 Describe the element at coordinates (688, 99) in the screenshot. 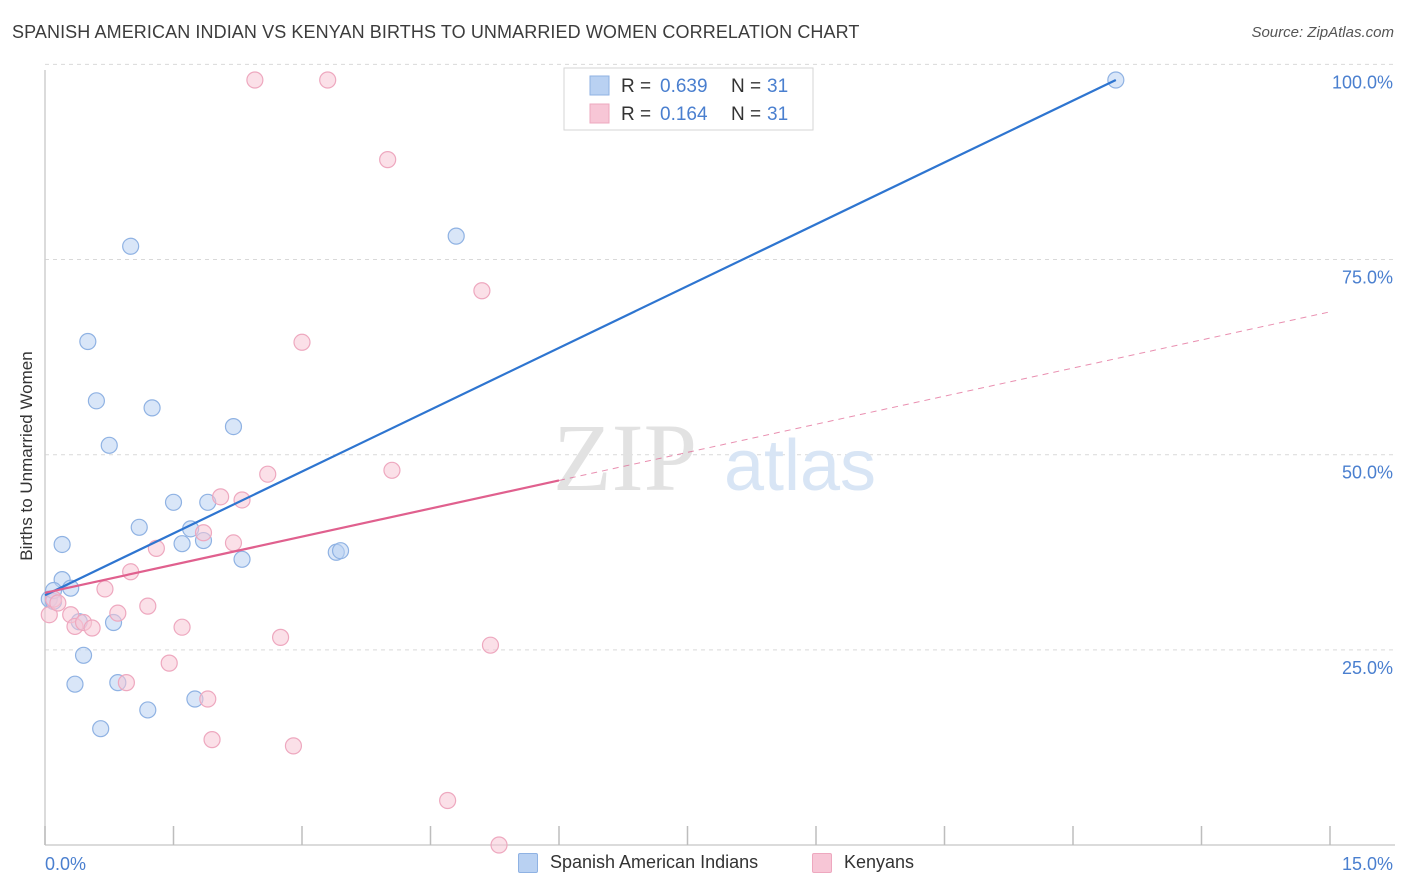

I see `stats-legend: R = 0.639 N = 31 R = 0.164 N = 31` at that location.